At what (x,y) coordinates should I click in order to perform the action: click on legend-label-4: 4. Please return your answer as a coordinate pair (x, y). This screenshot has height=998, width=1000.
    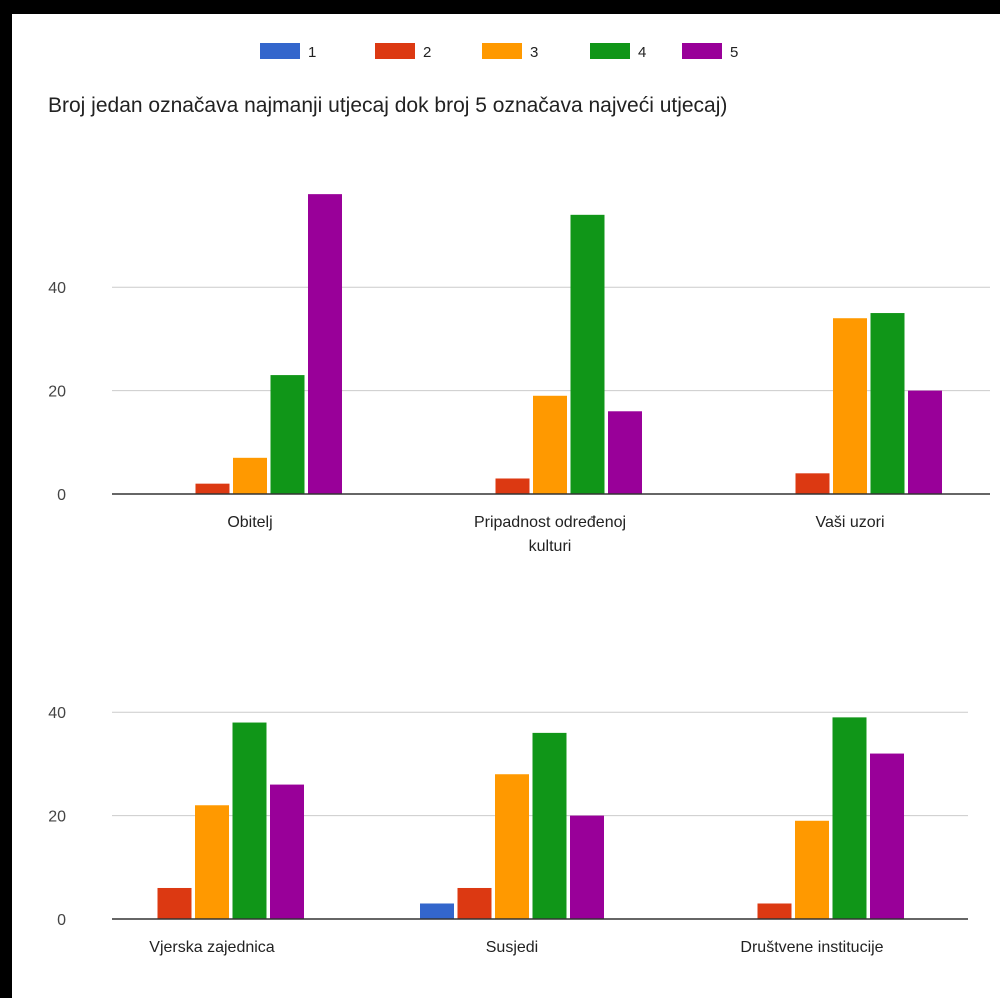
    Looking at the image, I should click on (642, 52).